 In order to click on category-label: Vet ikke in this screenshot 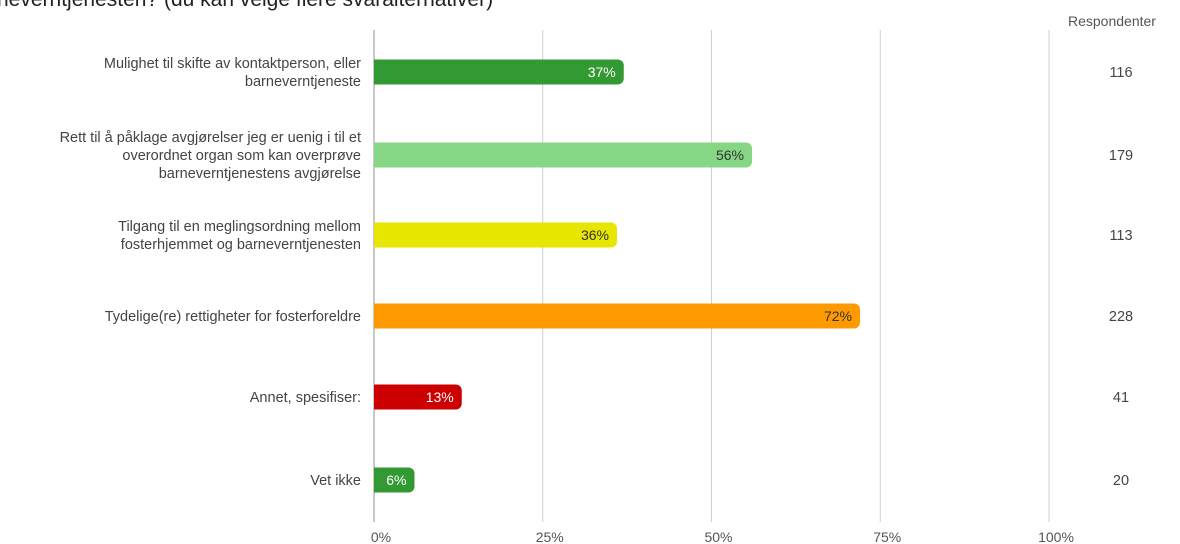, I will do `click(335, 481)`.